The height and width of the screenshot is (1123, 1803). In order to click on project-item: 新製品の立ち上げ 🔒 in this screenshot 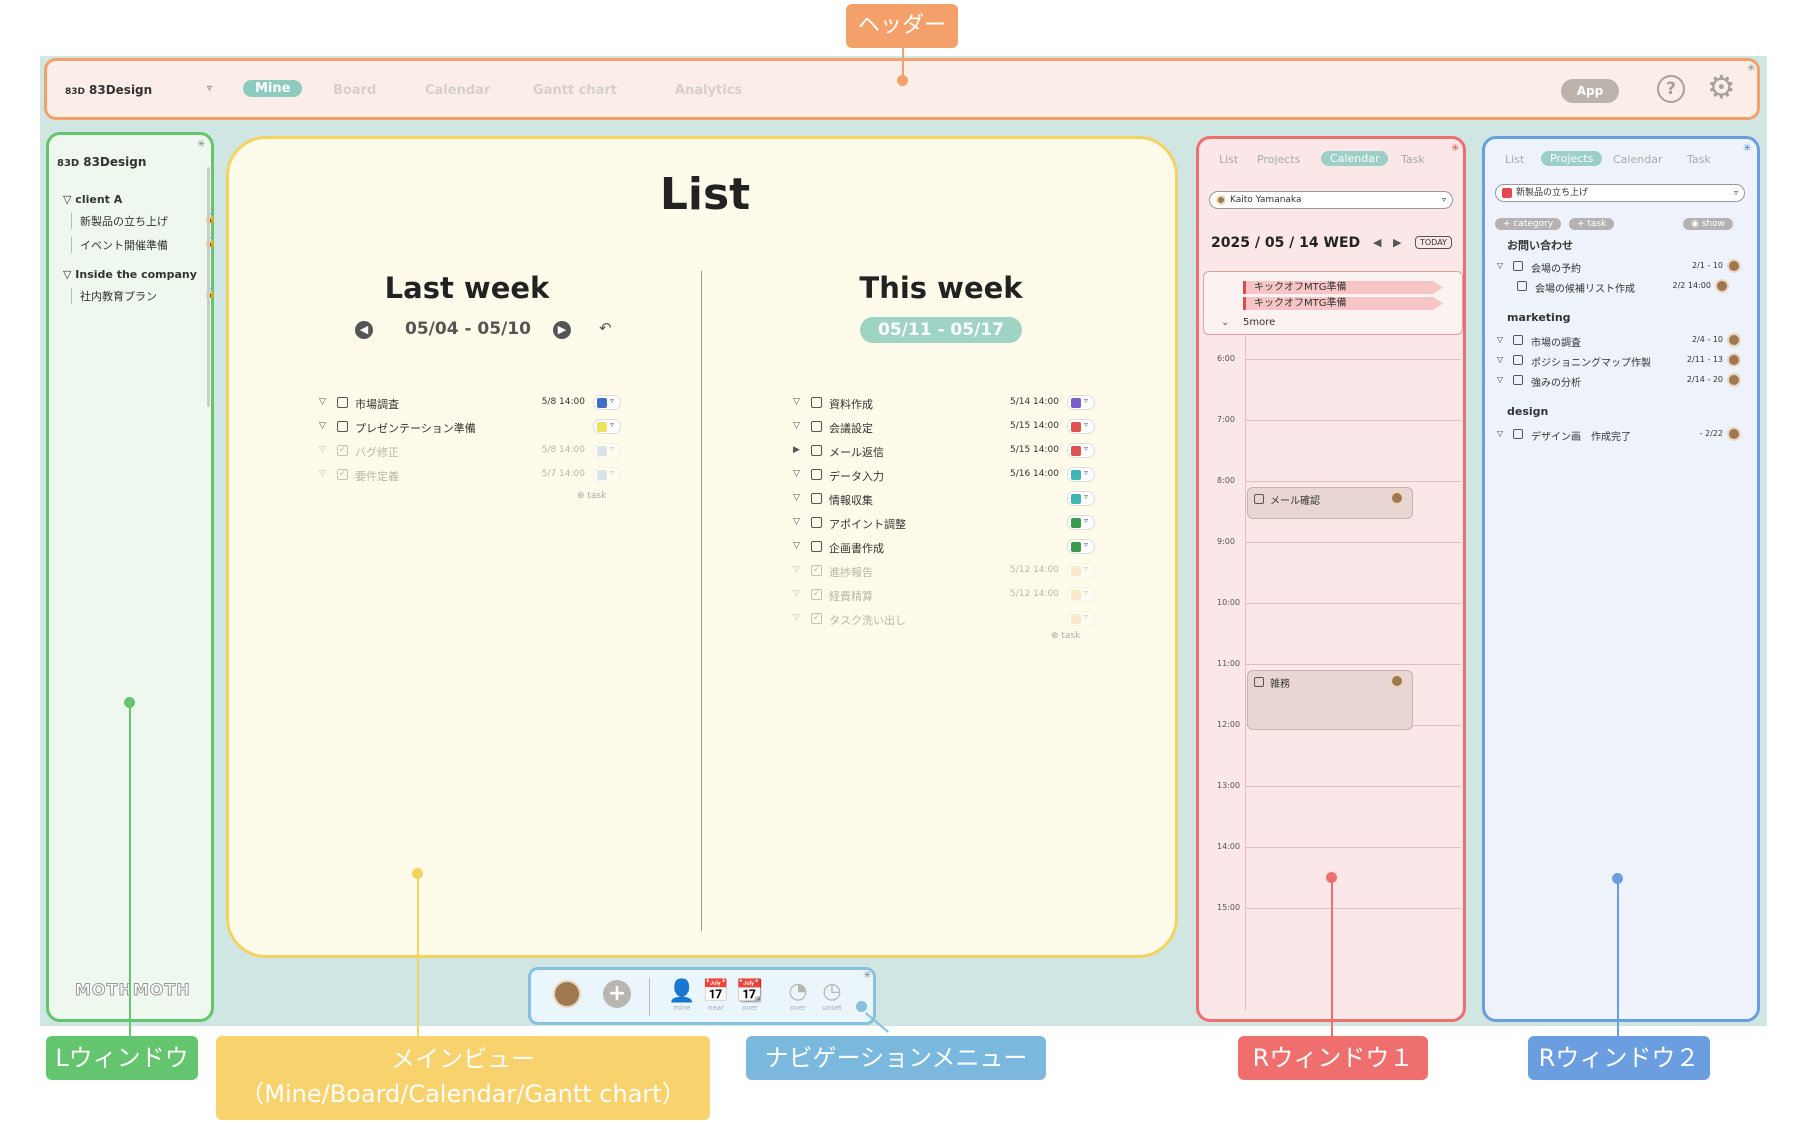, I will do `click(143, 221)`.